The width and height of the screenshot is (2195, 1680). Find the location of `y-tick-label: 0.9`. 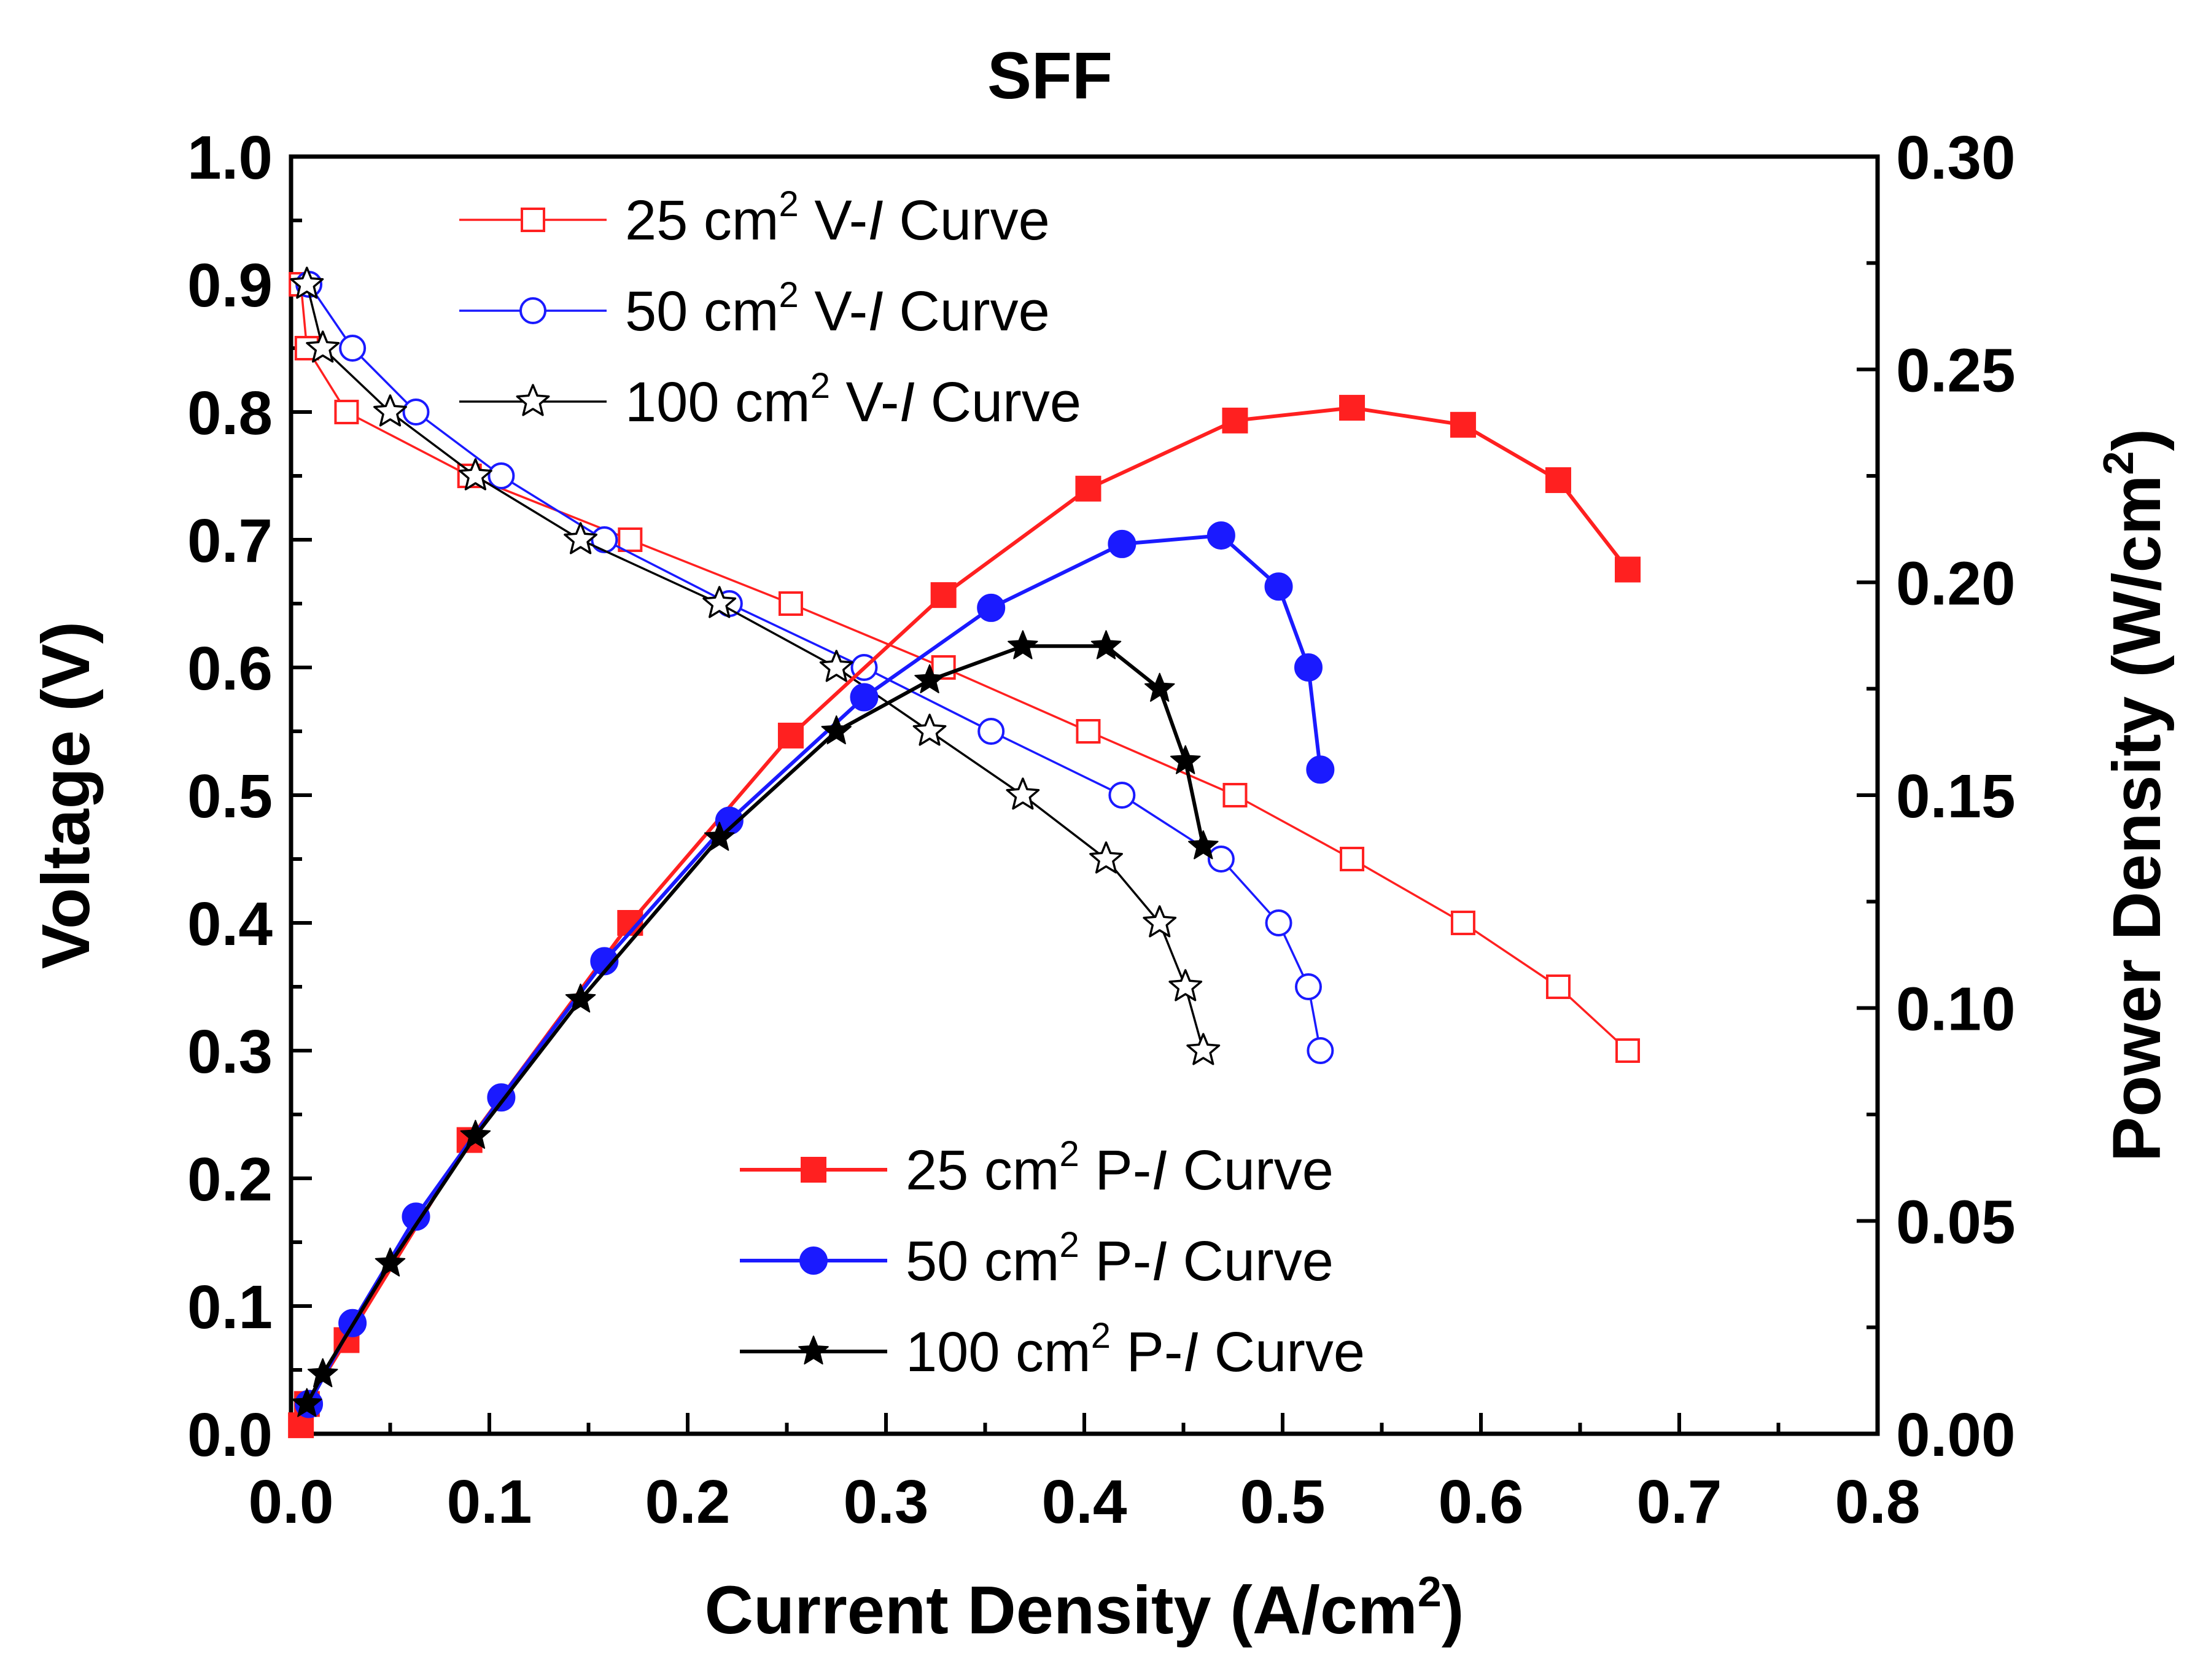

y-tick-label: 0.9 is located at coordinates (230, 285).